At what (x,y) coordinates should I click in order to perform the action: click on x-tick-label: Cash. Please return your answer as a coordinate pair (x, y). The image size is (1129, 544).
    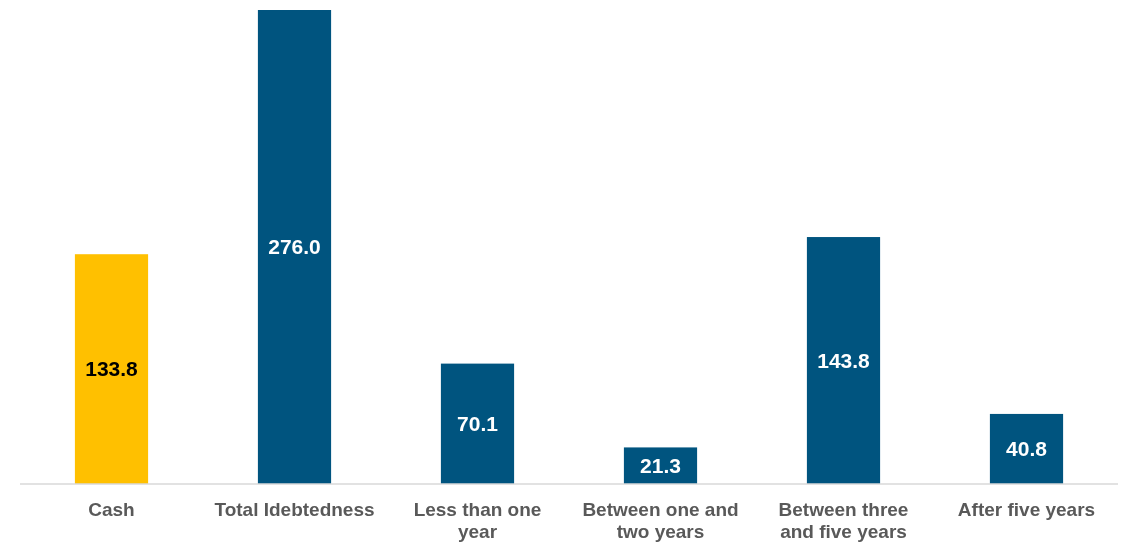
    Looking at the image, I should click on (111, 509).